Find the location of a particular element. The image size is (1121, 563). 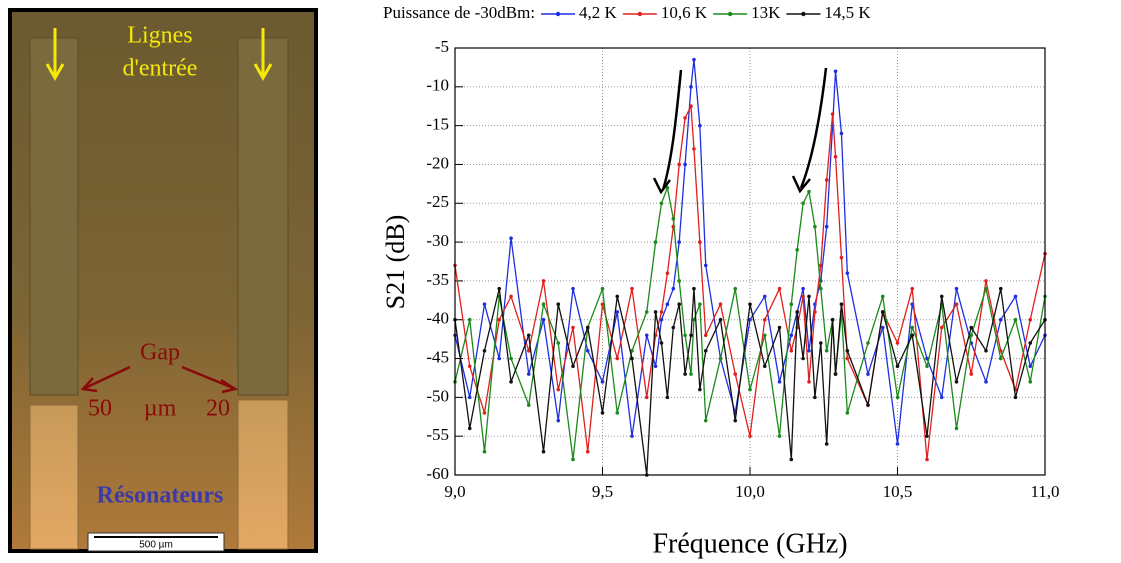

resonator is located at coordinates (263, 474).